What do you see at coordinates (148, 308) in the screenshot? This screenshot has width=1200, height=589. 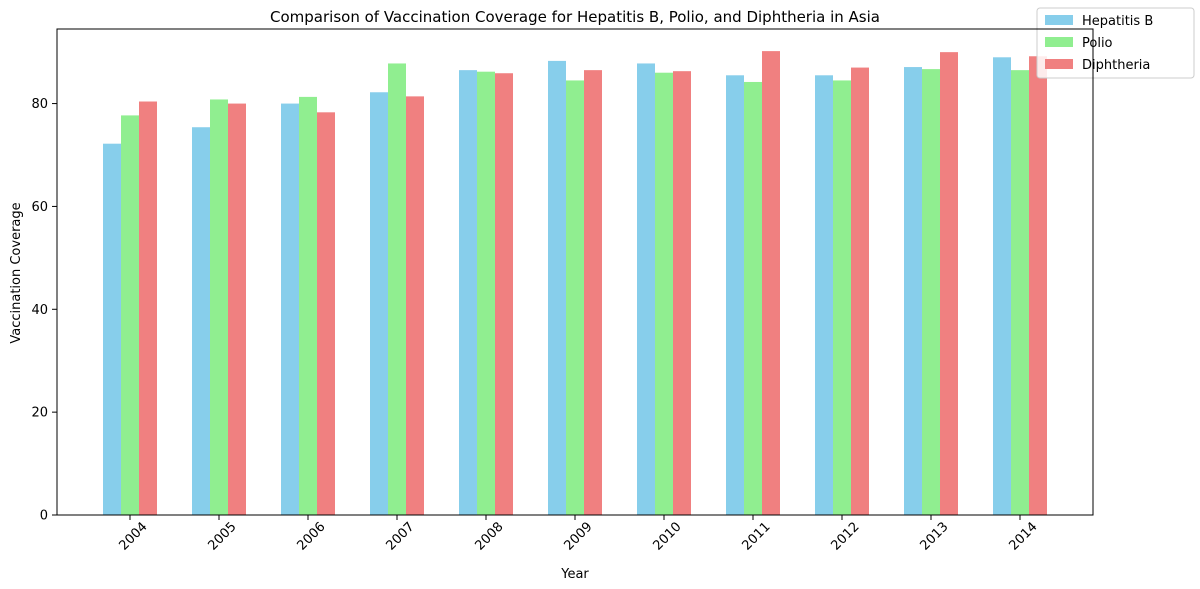 I see `bar-diphtheria-2004` at bounding box center [148, 308].